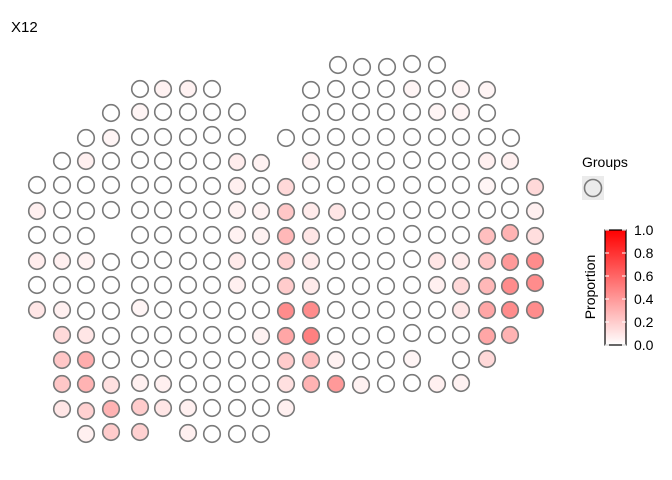 This screenshot has width=672, height=480. Describe the element at coordinates (644, 253) in the screenshot. I see `colorbar-tick-label: 0.8` at that location.